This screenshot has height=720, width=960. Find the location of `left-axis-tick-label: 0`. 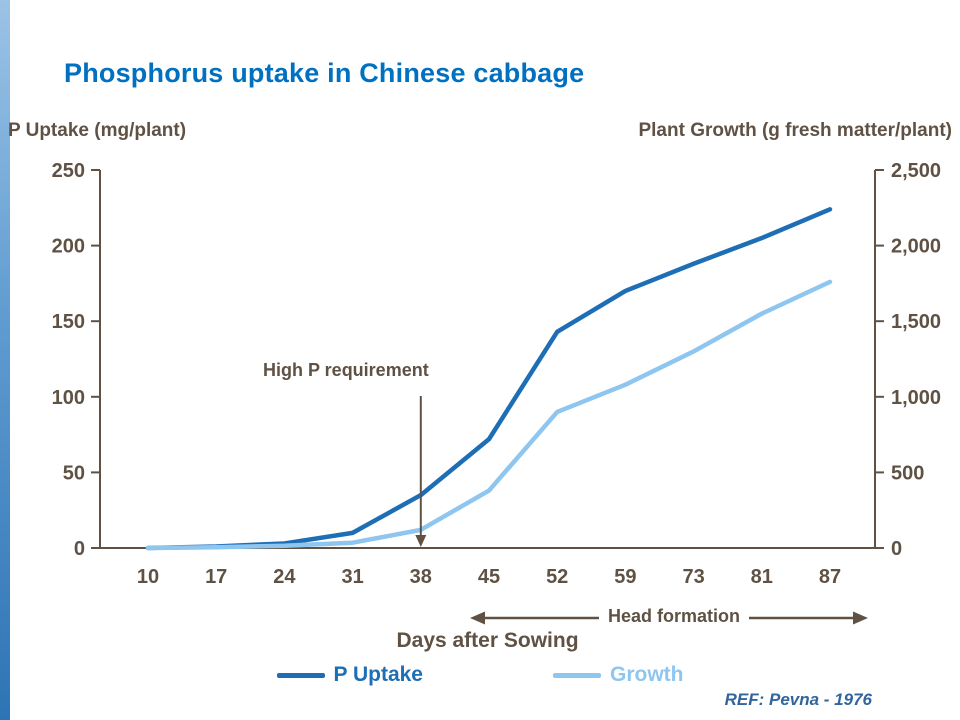

left-axis-tick-label: 0 is located at coordinates (79, 549).